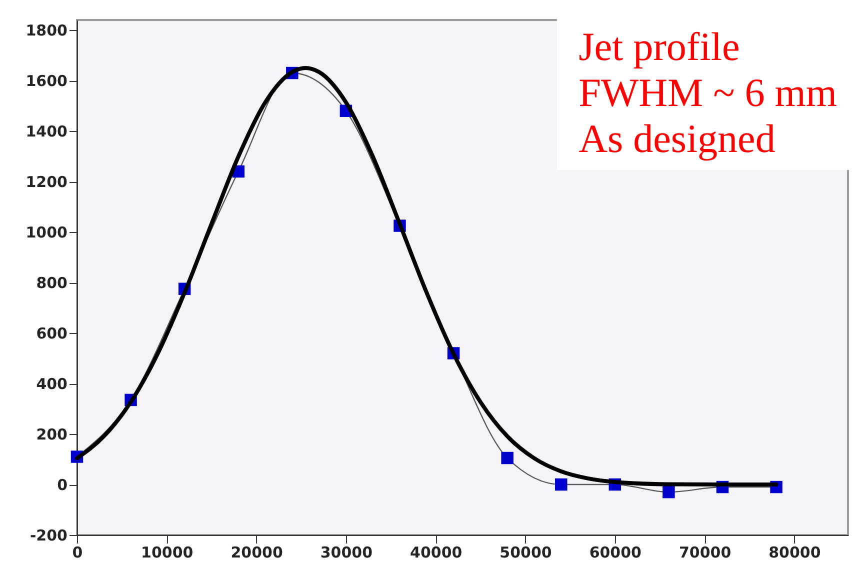 The width and height of the screenshot is (863, 570). Describe the element at coordinates (659, 47) in the screenshot. I see `annotation: Jet profile` at that location.